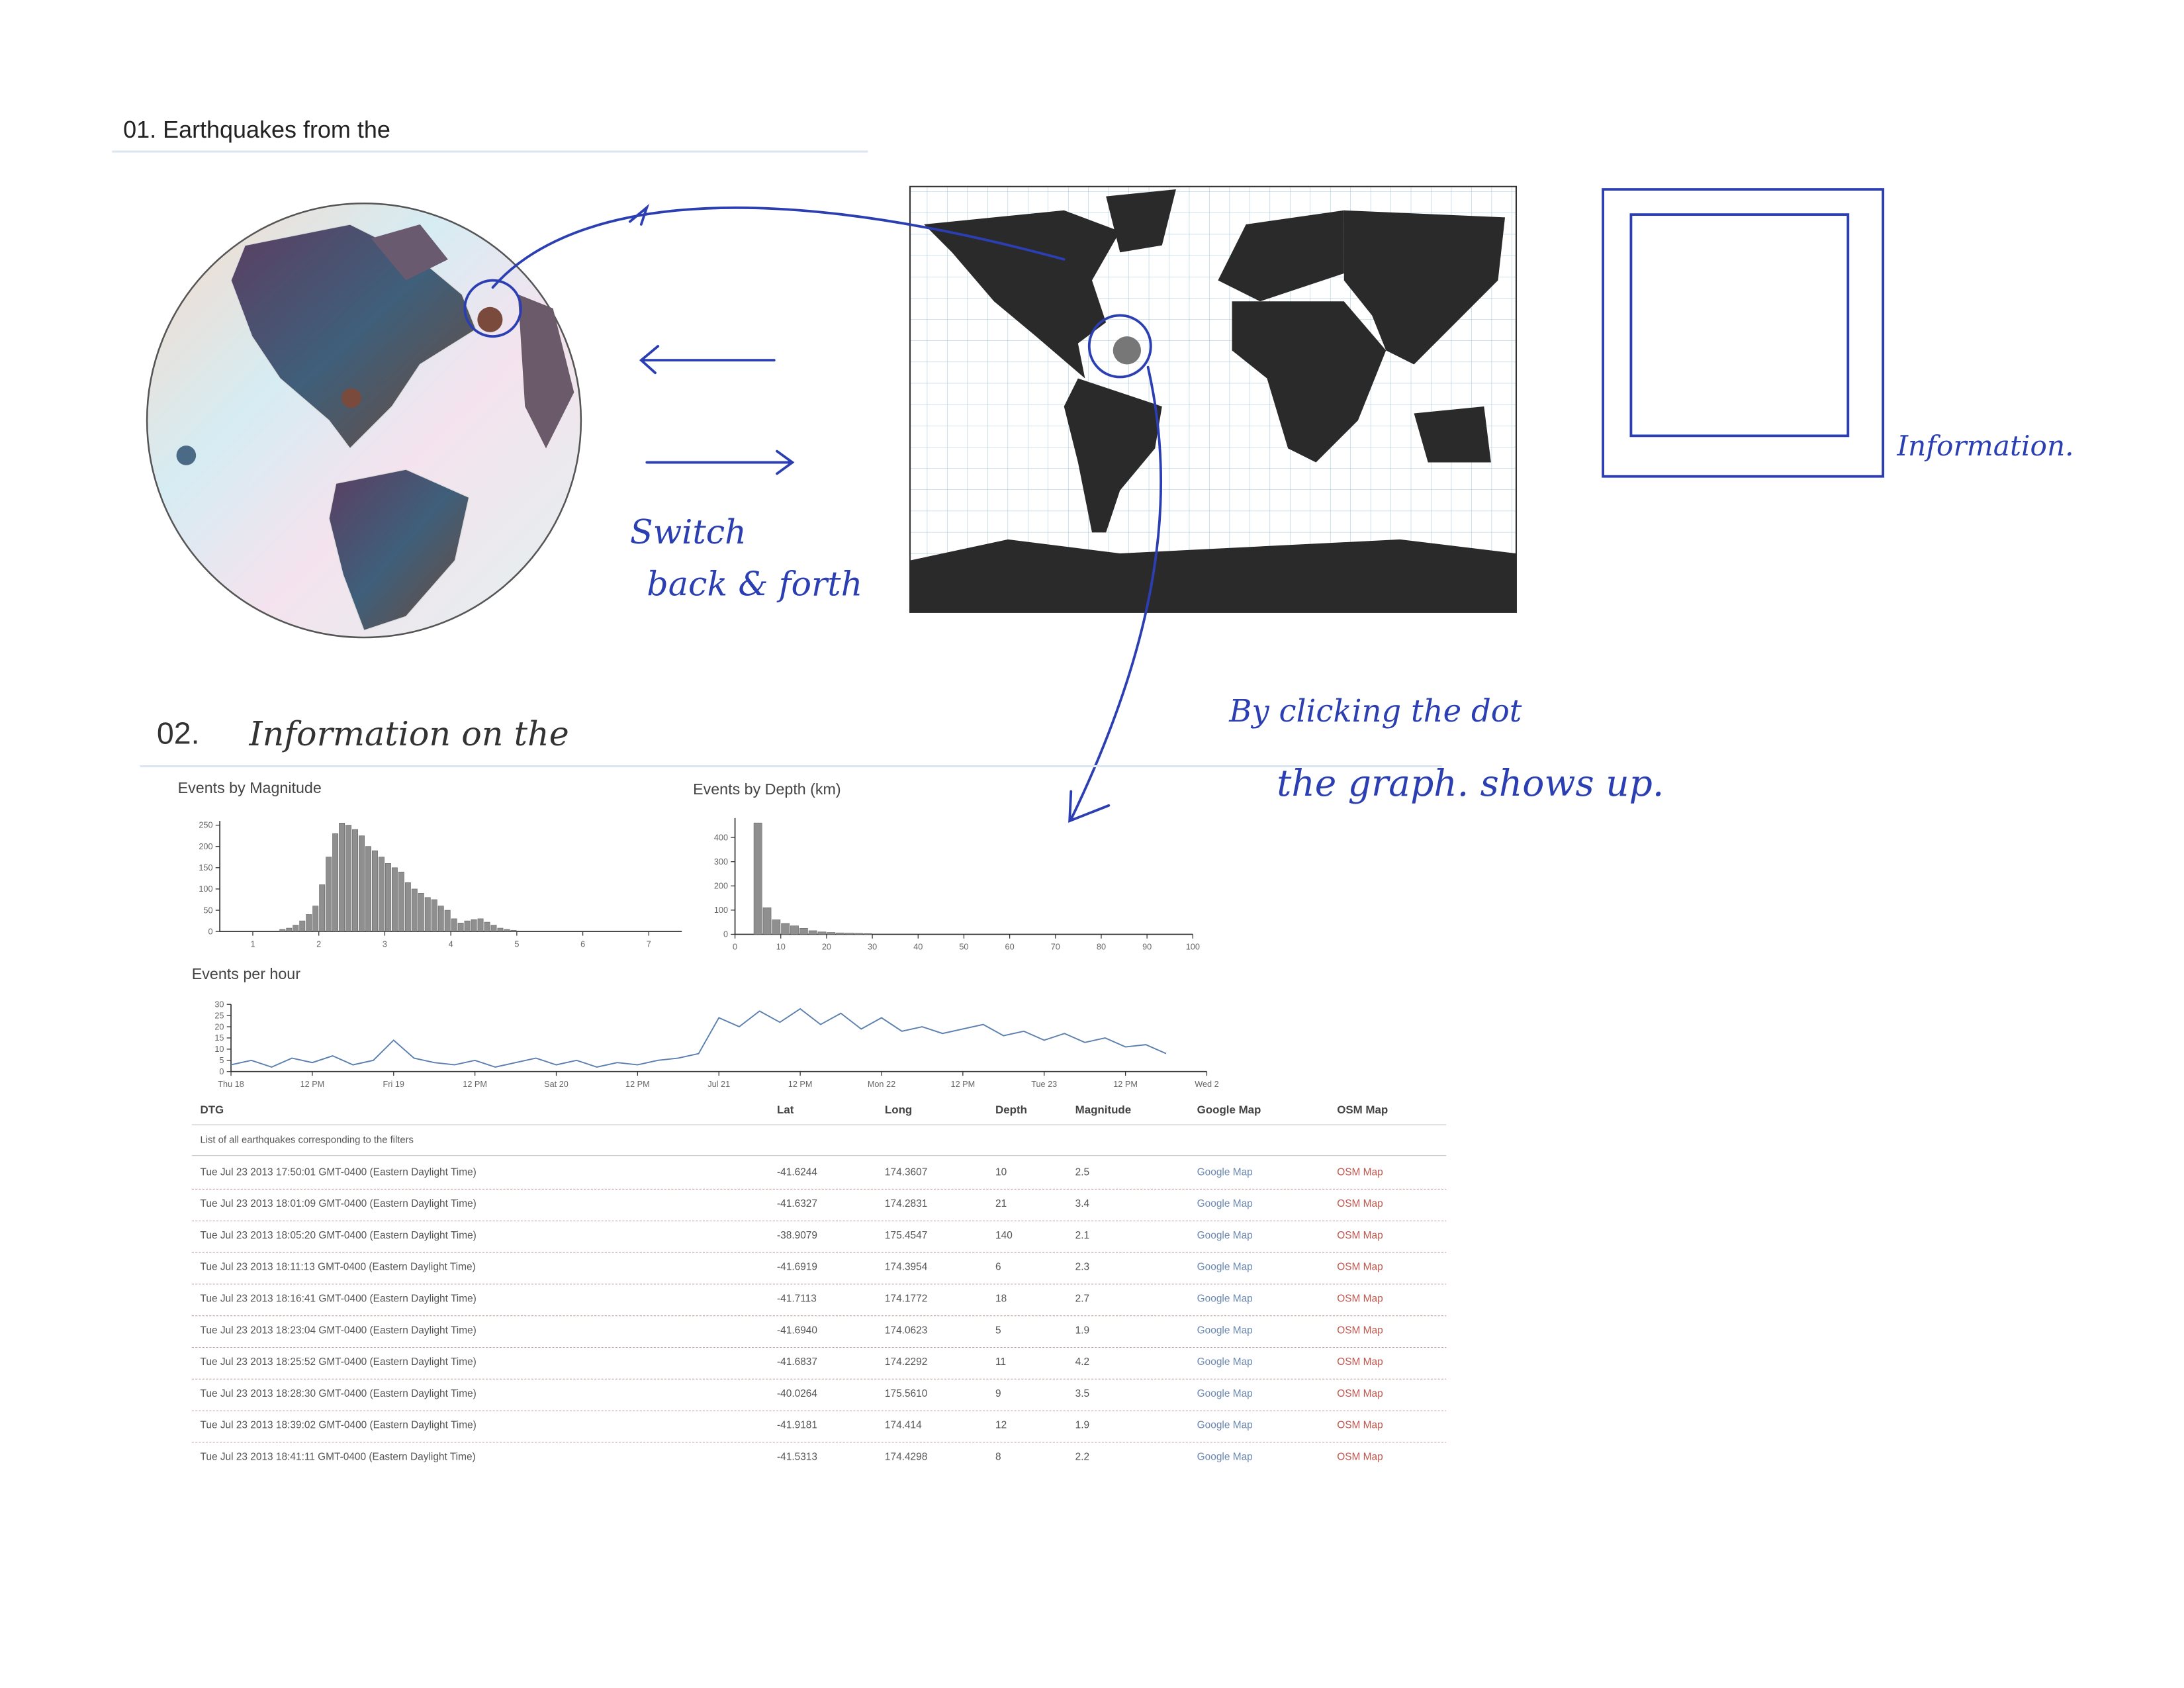 This screenshot has height=1688, width=2184. What do you see at coordinates (205, 846) in the screenshot?
I see `y-tick-label: 200` at bounding box center [205, 846].